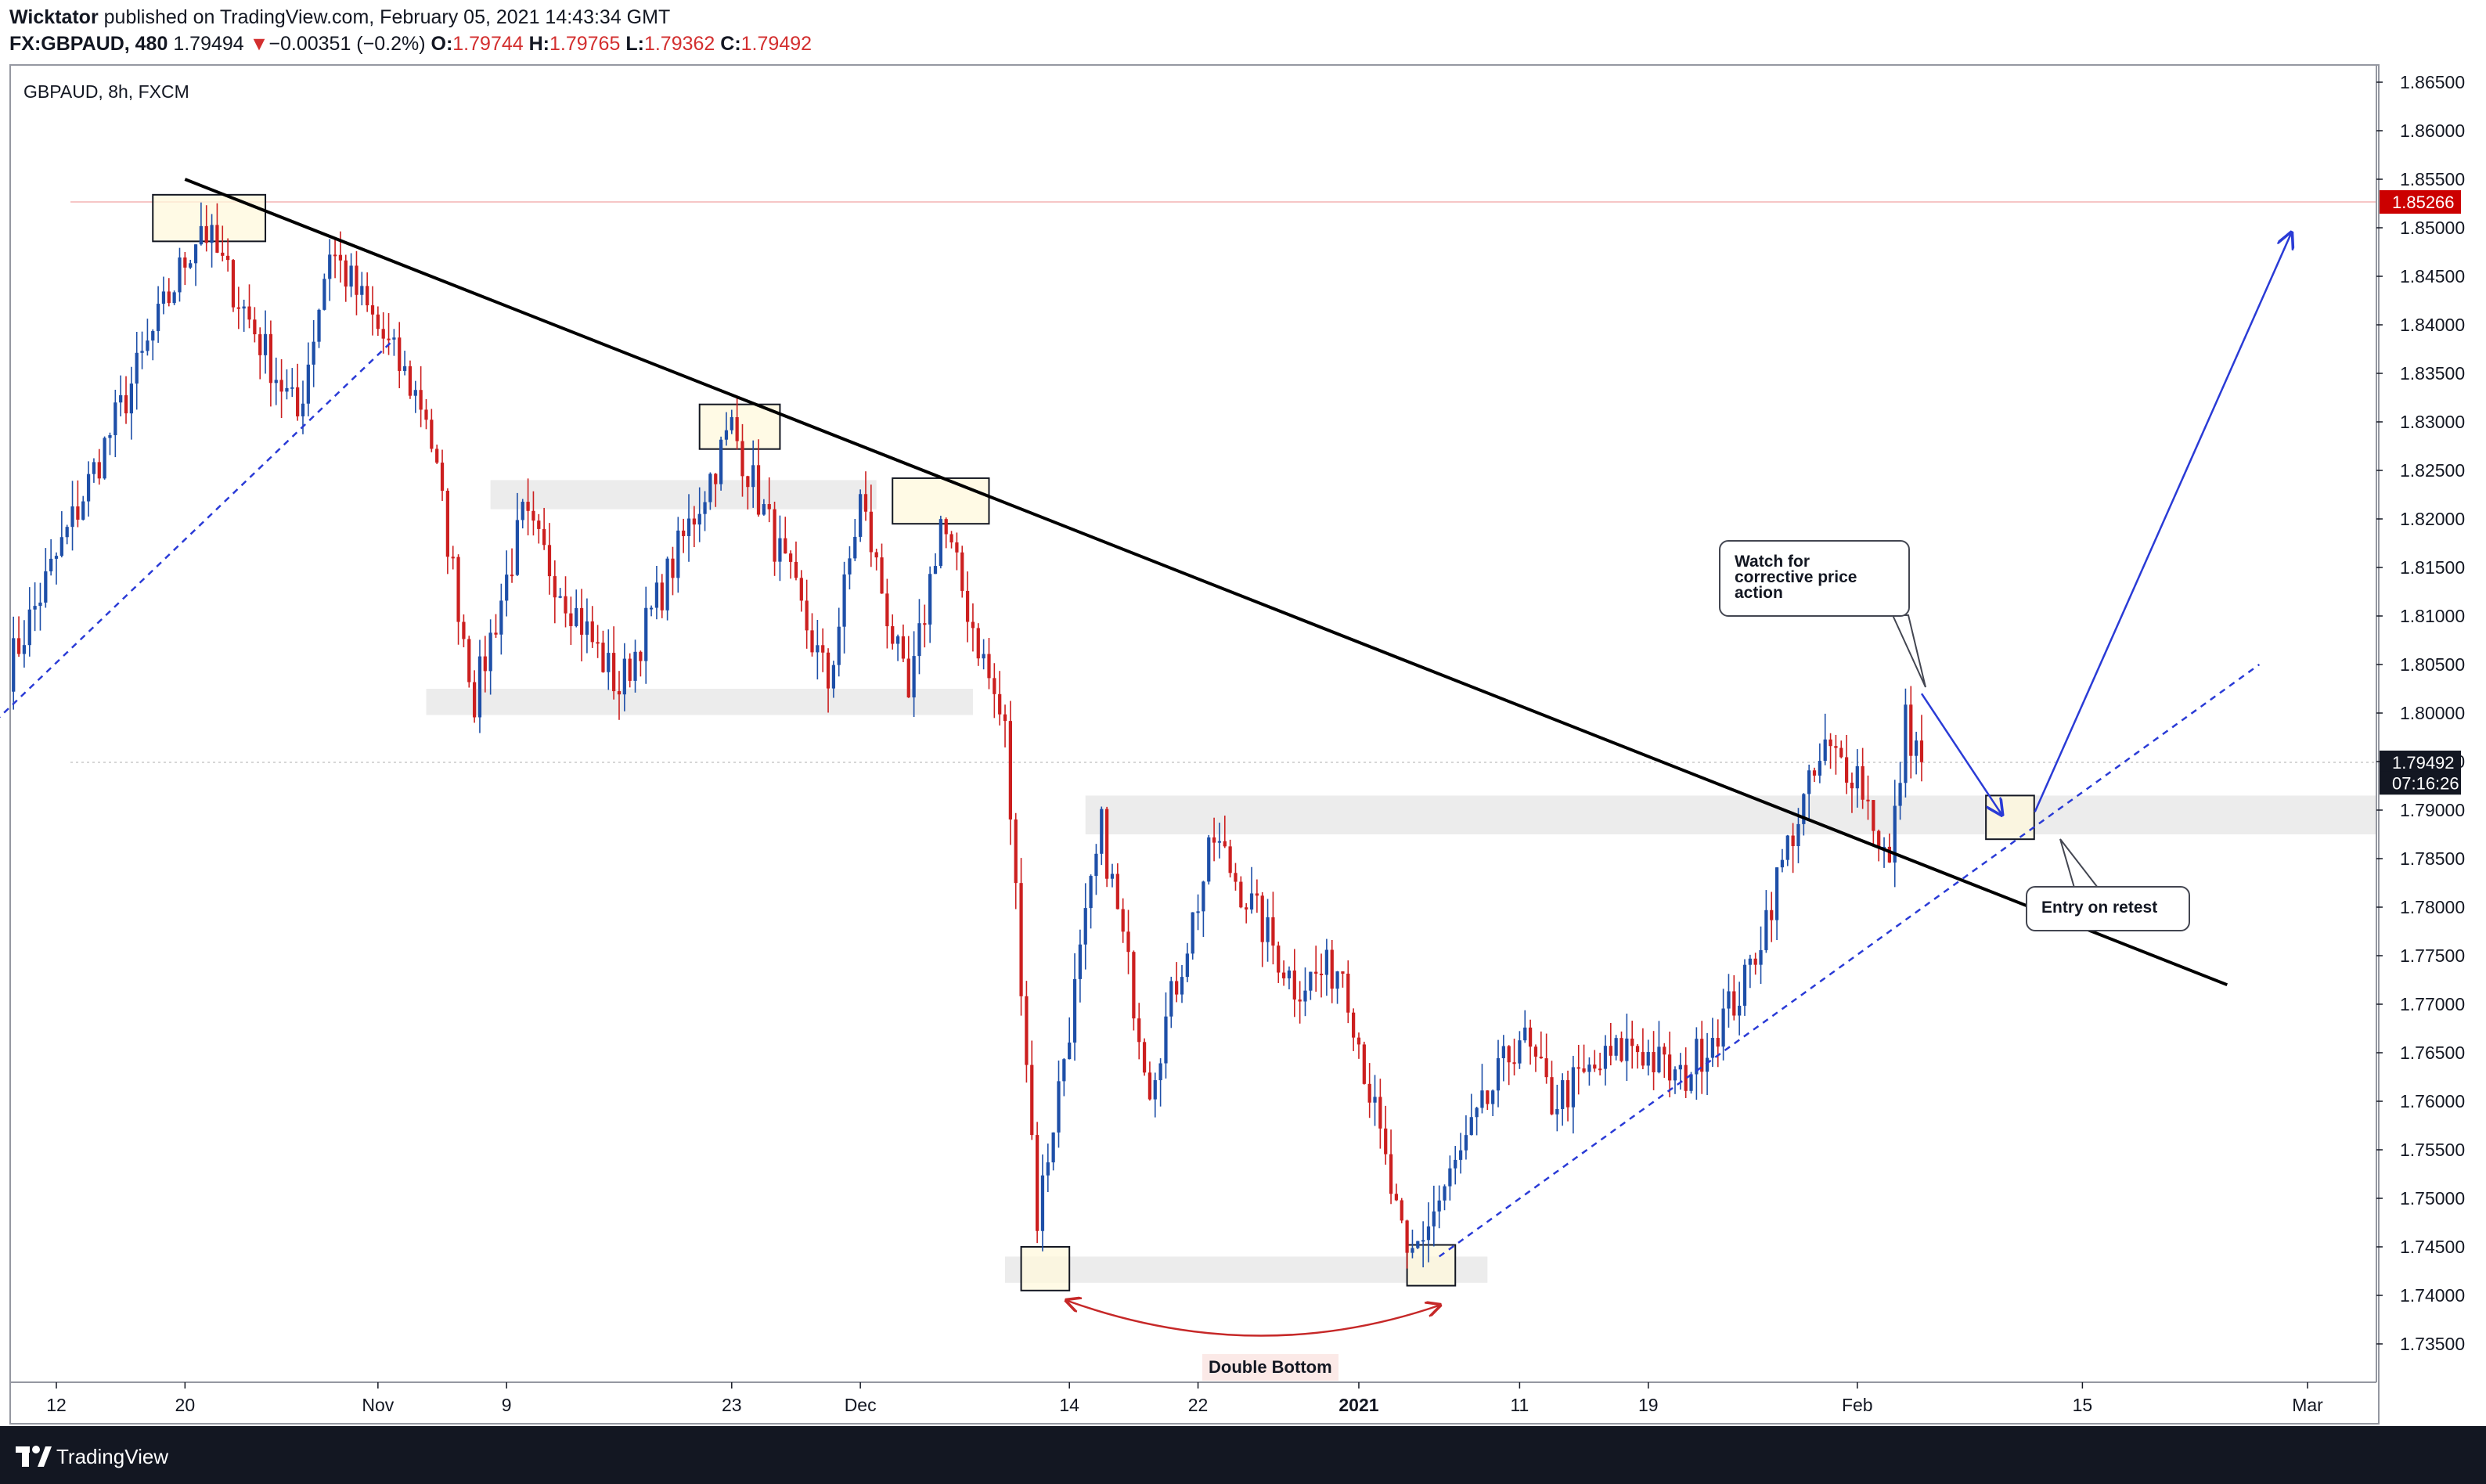  I want to click on chart-symbol-label: GBPAUD, 8h, FXCM, so click(106, 91).